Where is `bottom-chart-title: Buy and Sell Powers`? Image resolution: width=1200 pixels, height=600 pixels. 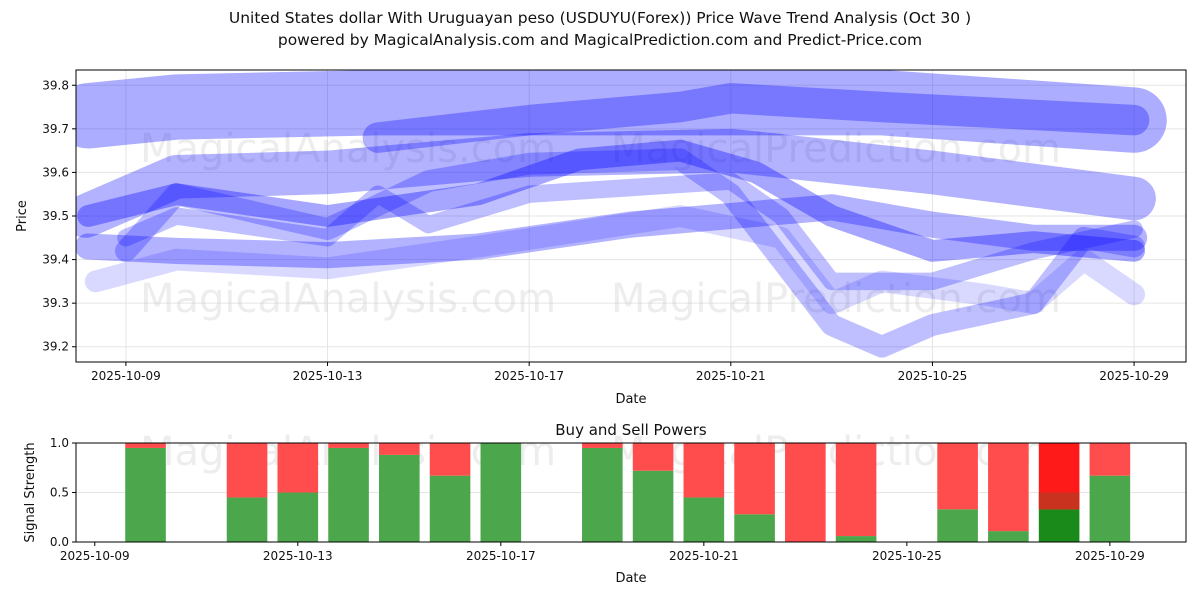
bottom-chart-title: Buy and Sell Powers is located at coordinates (631, 430).